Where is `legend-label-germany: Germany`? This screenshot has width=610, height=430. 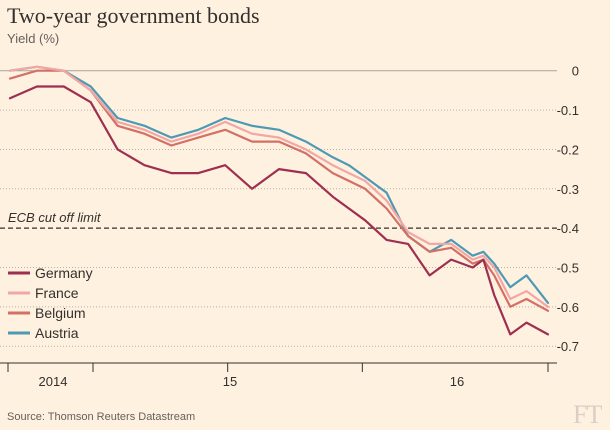 legend-label-germany: Germany is located at coordinates (64, 273).